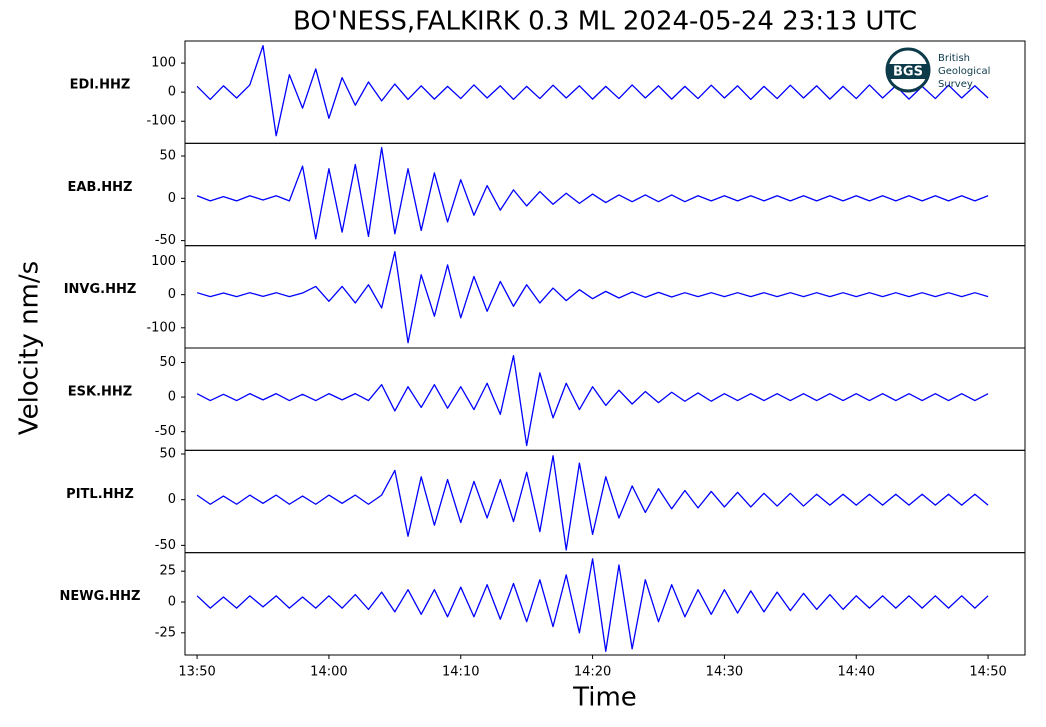 The height and width of the screenshot is (727, 1046). What do you see at coordinates (592, 672) in the screenshot?
I see `x-tick-label: 14:20` at bounding box center [592, 672].